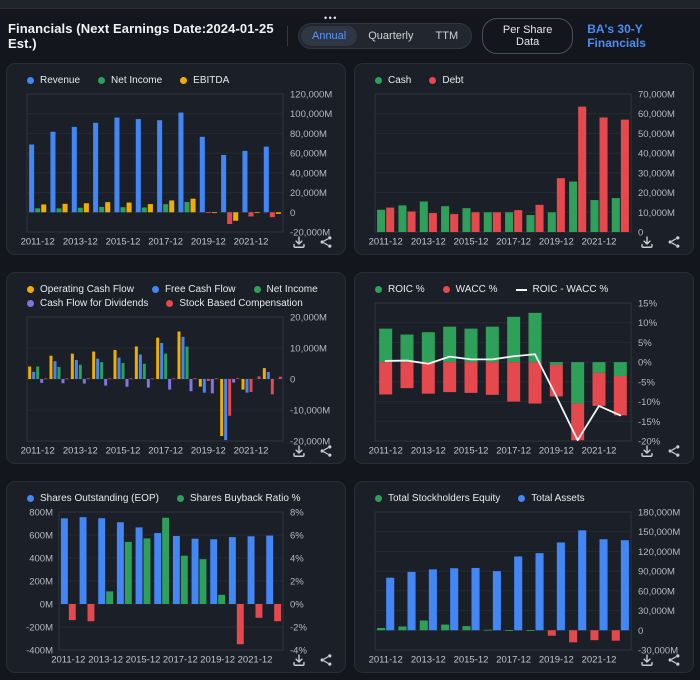 The width and height of the screenshot is (700, 680). What do you see at coordinates (476, 289) in the screenshot?
I see `legend-label: WACC %` at bounding box center [476, 289].